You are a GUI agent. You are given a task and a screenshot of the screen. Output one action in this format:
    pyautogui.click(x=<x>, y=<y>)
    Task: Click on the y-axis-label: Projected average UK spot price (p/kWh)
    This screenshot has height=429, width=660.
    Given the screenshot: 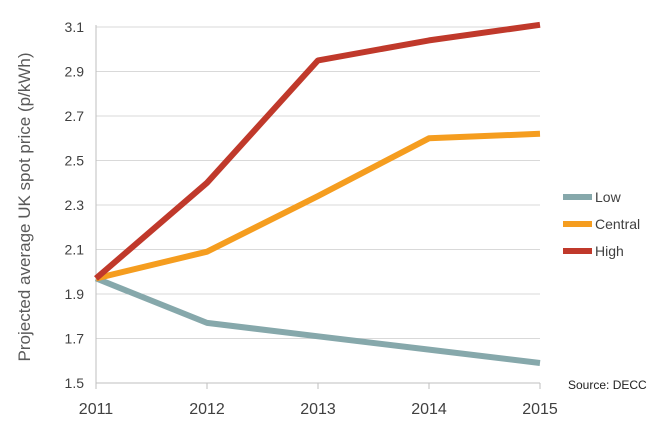 What is the action you would take?
    pyautogui.click(x=24, y=207)
    